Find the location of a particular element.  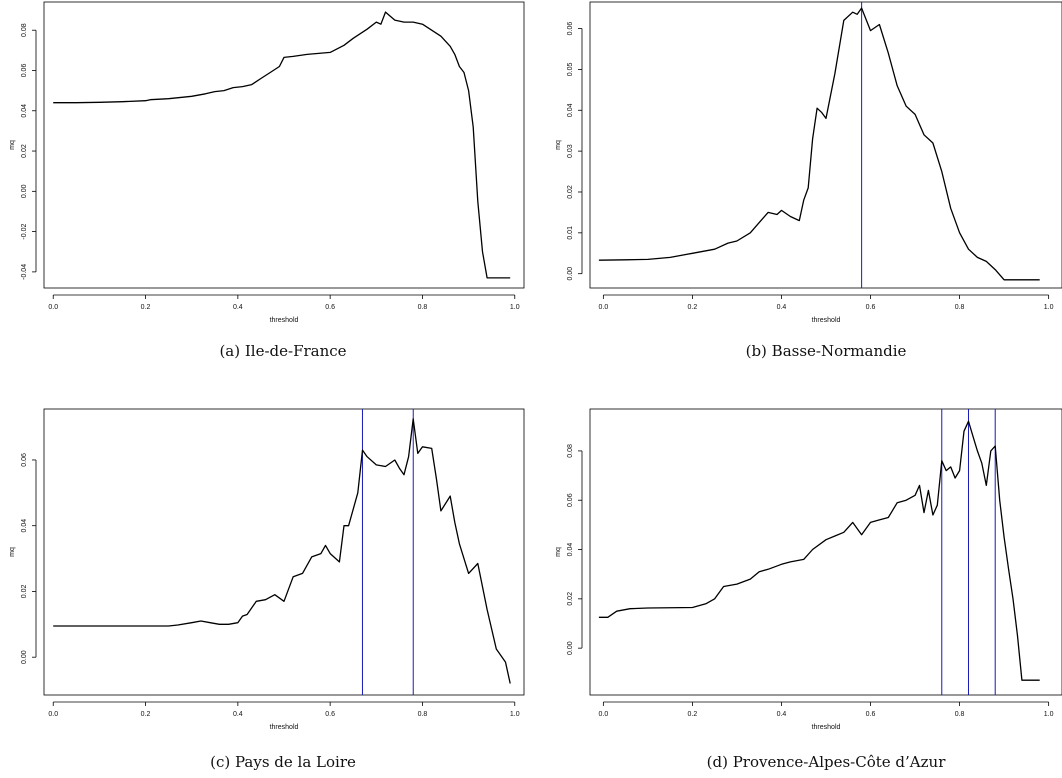

chart-a-series-line is located at coordinates (282, 145).